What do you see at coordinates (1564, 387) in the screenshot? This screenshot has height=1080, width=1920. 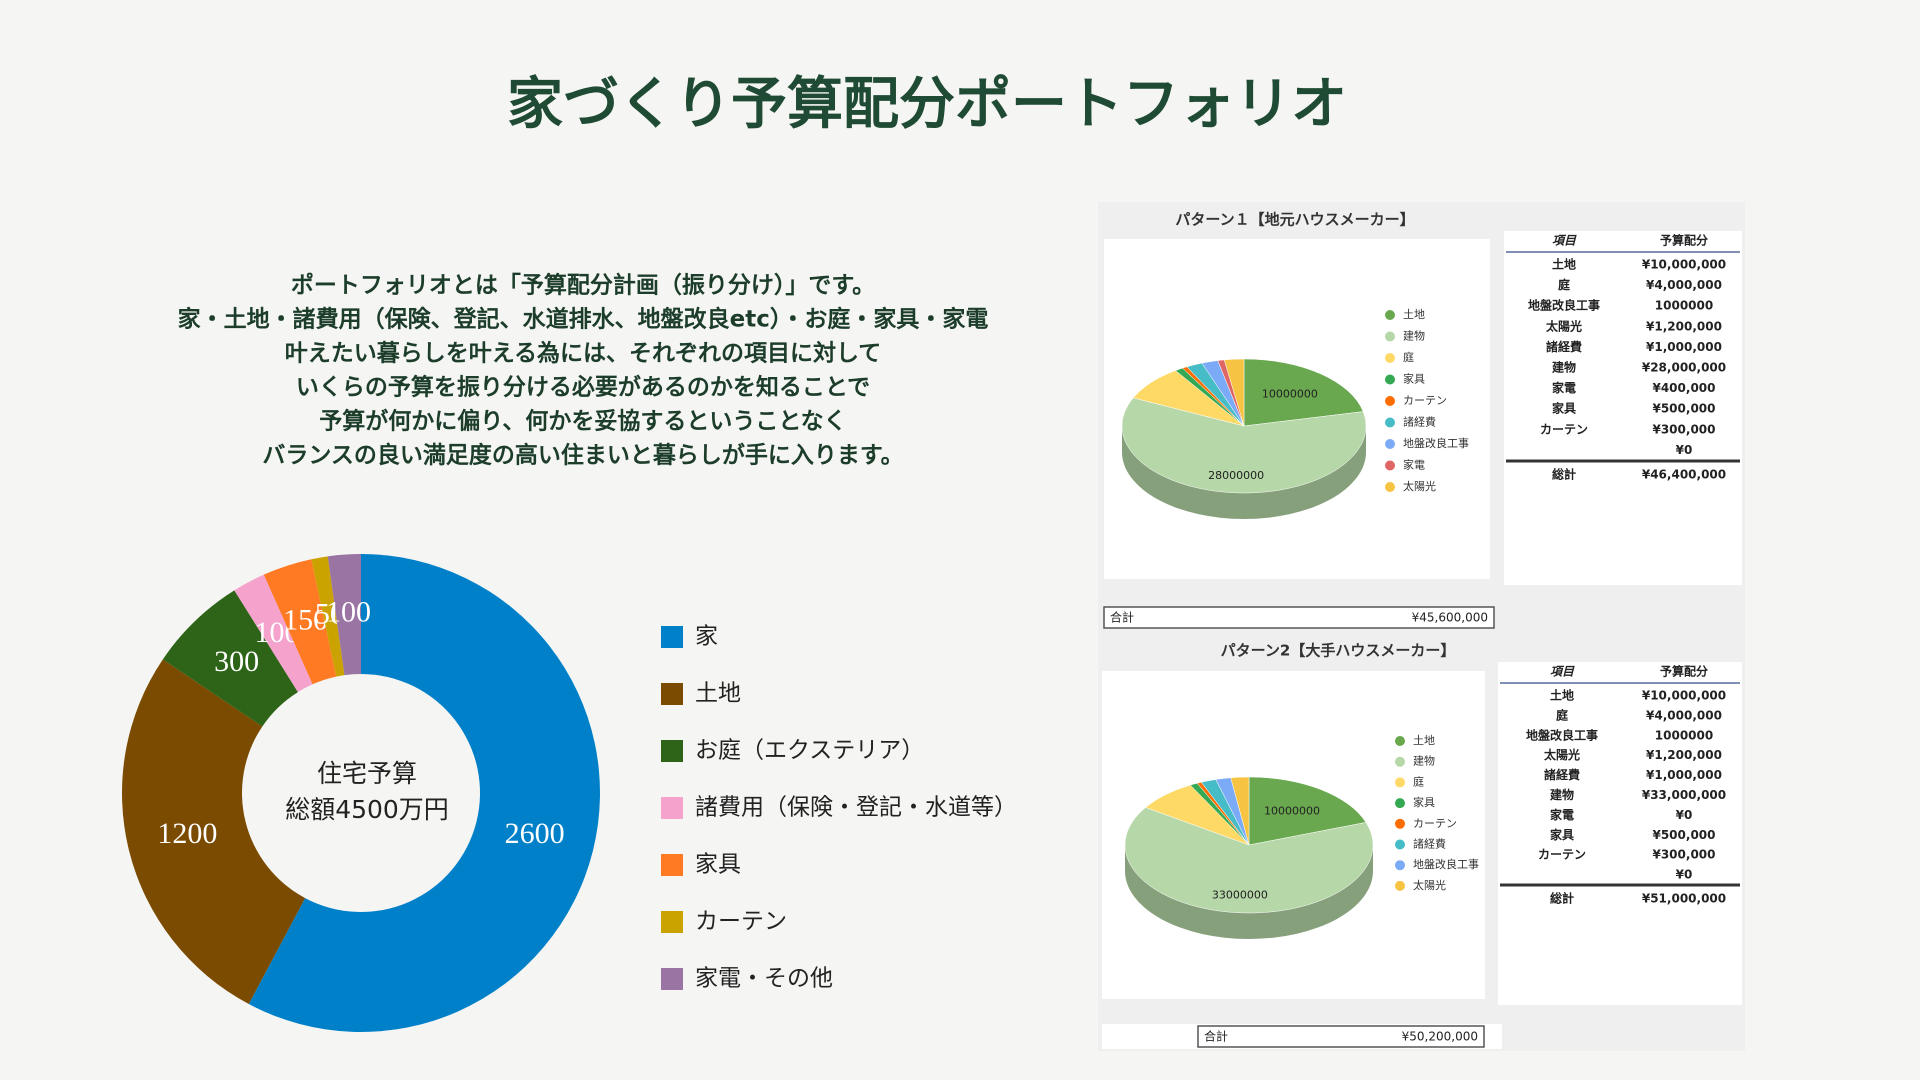 I see `table-cell: 家電` at bounding box center [1564, 387].